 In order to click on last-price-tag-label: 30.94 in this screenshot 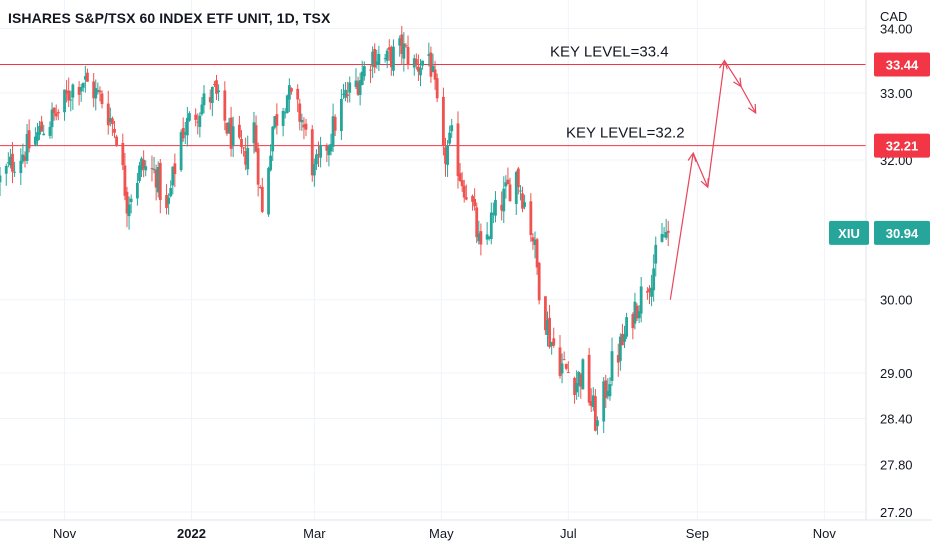, I will do `click(902, 233)`.